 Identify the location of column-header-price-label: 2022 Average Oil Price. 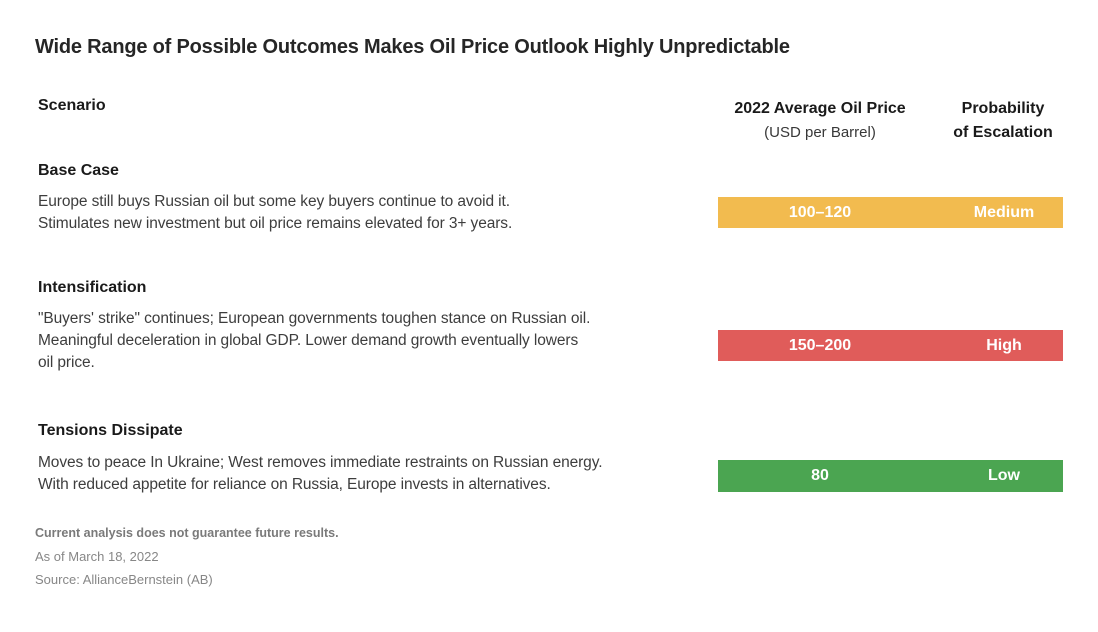
(820, 108).